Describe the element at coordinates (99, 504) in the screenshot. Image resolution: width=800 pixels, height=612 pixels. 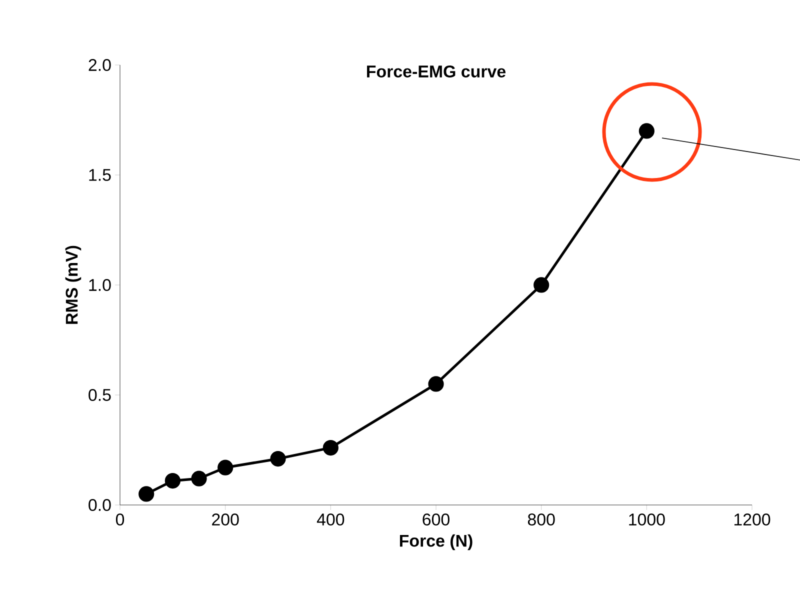
I see `y-tick-label: 0.0` at that location.